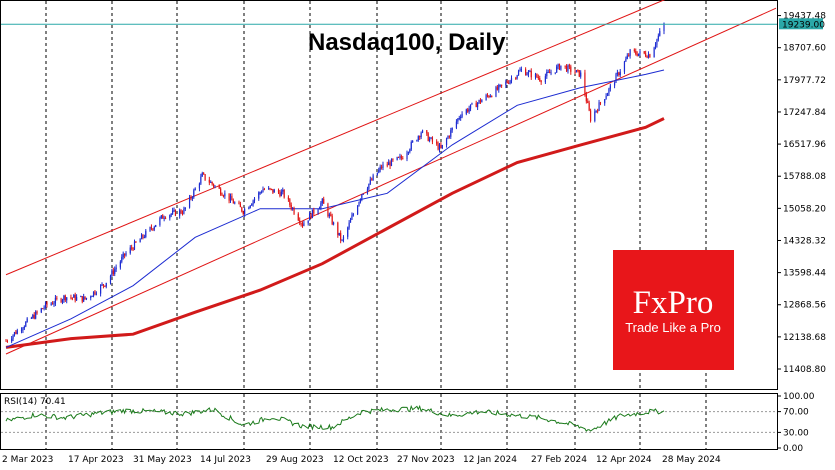  I want to click on rsi-grid, so click(389, 422).